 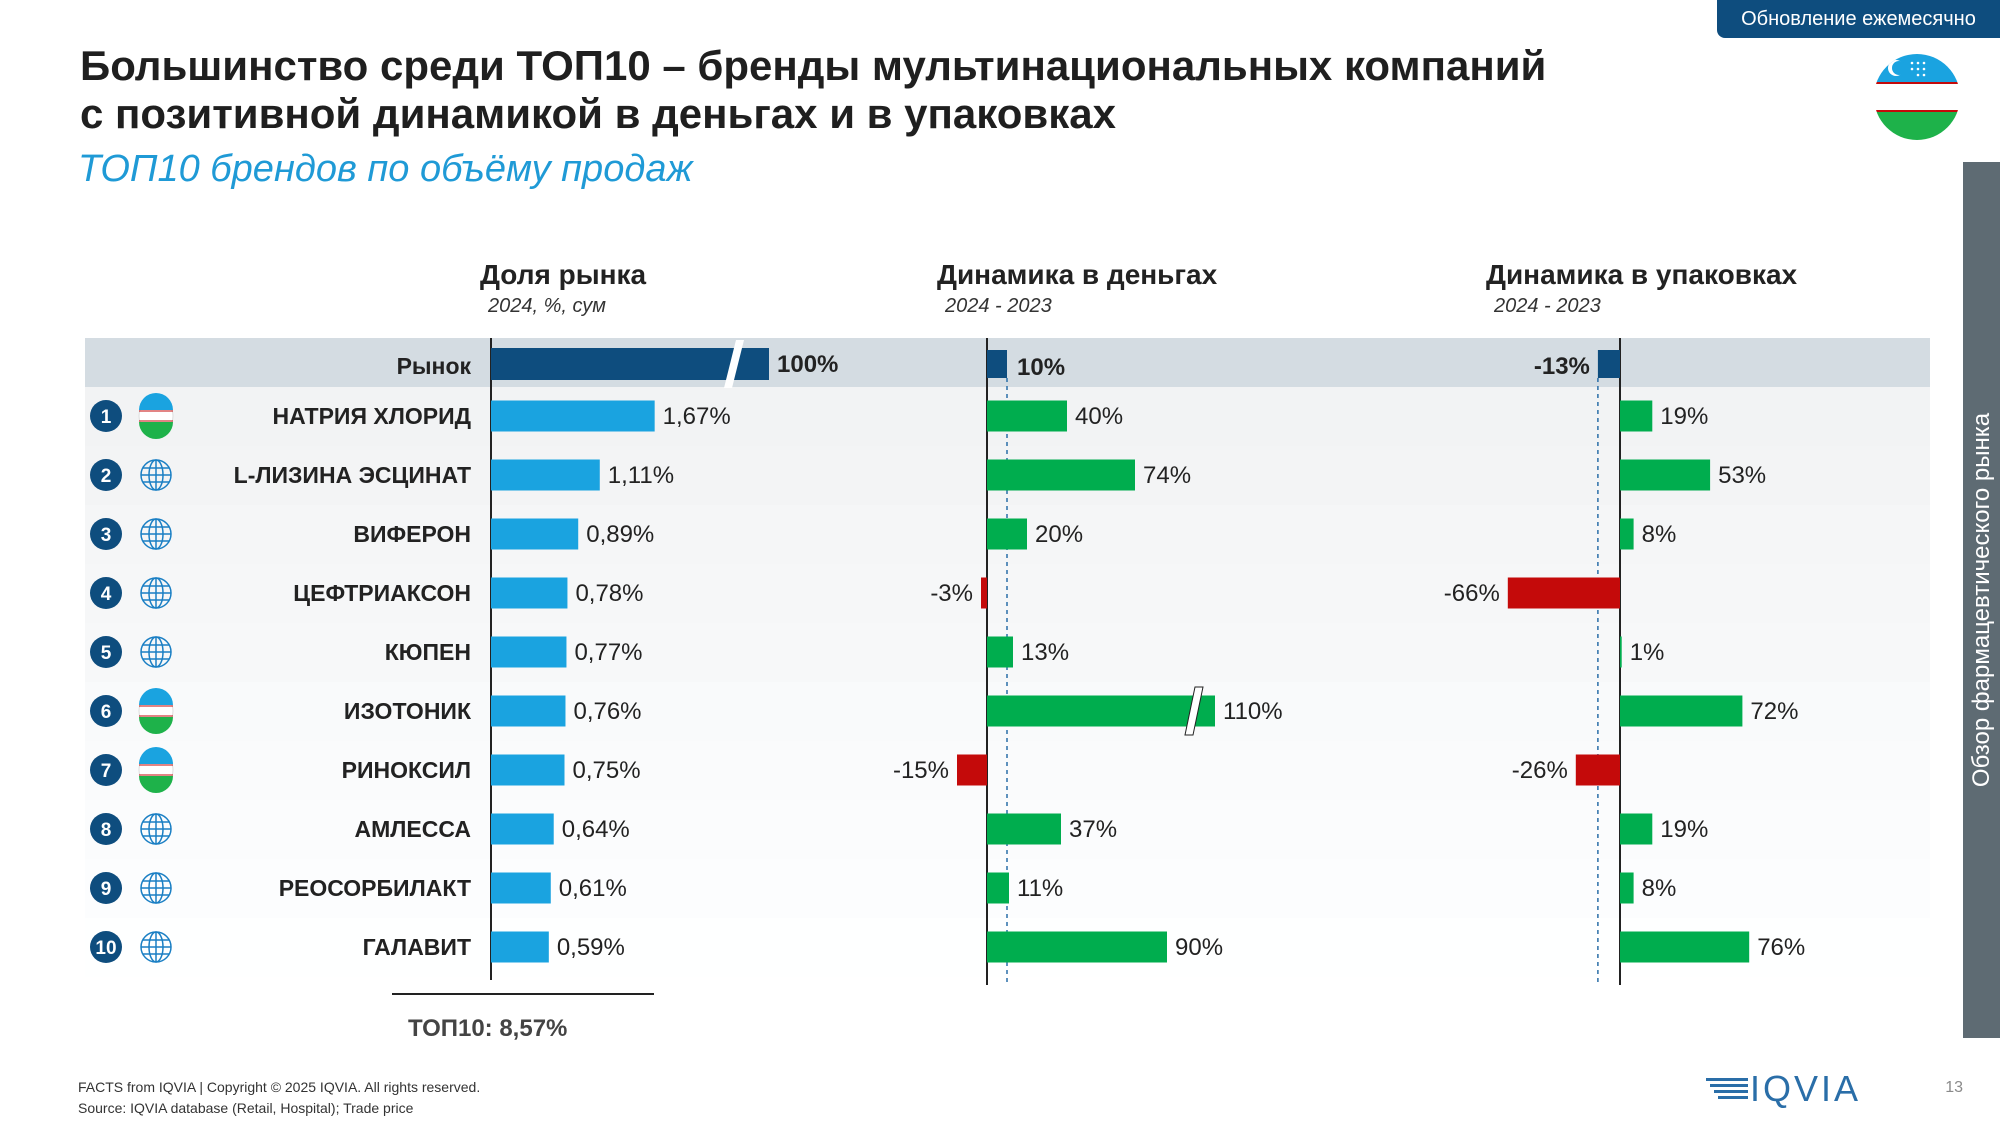 I want to click on rank-number: 2, so click(x=106, y=476).